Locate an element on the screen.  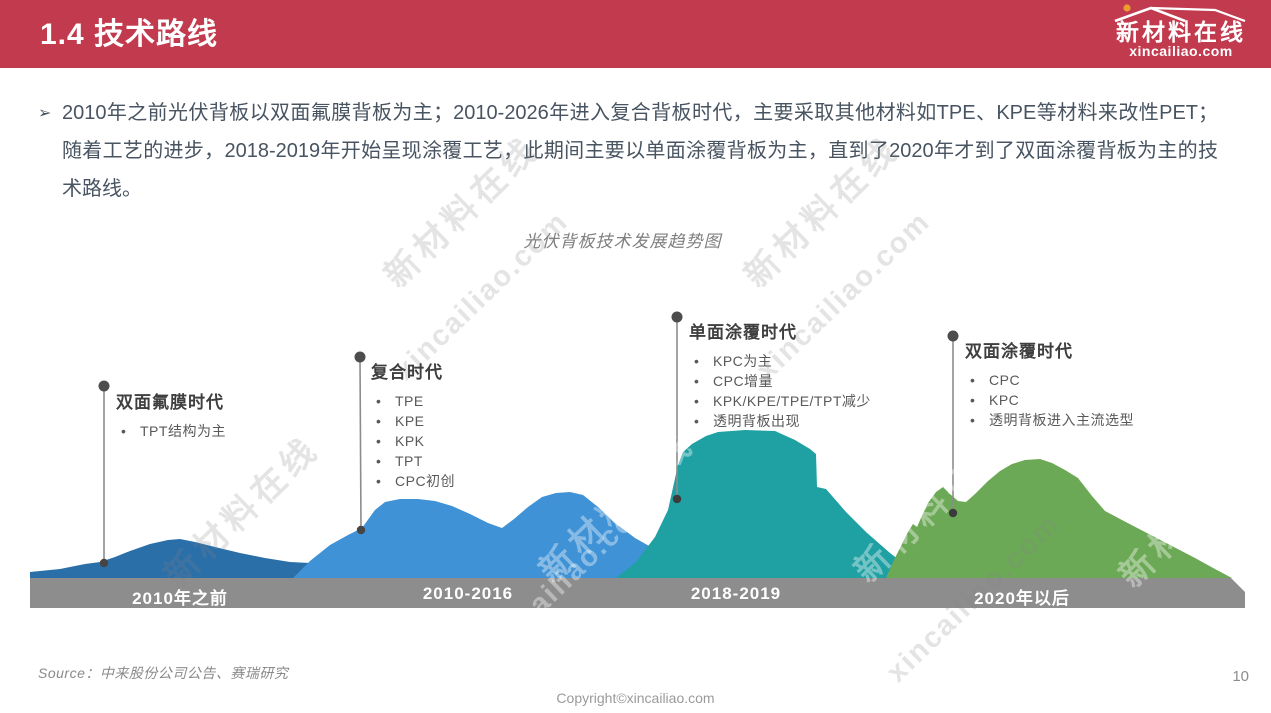
era1-bullet-list: TPT结构为主 is located at coordinates (171, 431).